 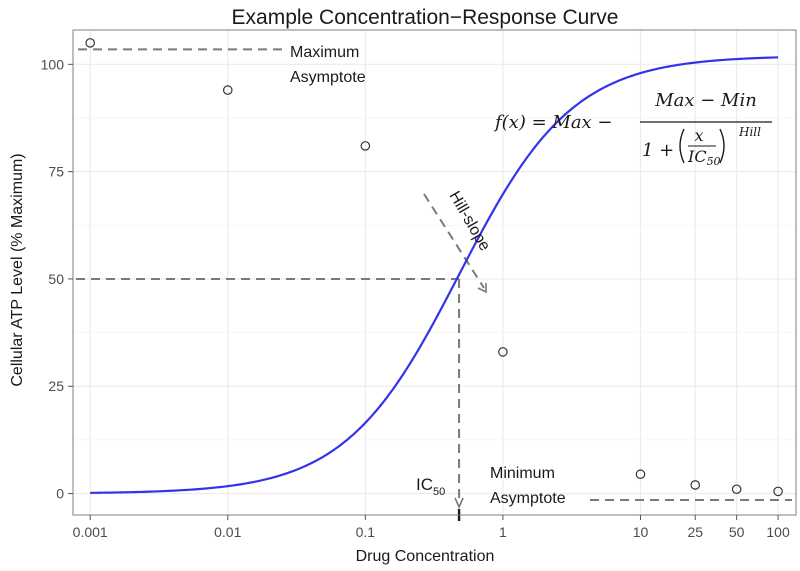 I want to click on x-tick-label: 10, so click(x=641, y=532).